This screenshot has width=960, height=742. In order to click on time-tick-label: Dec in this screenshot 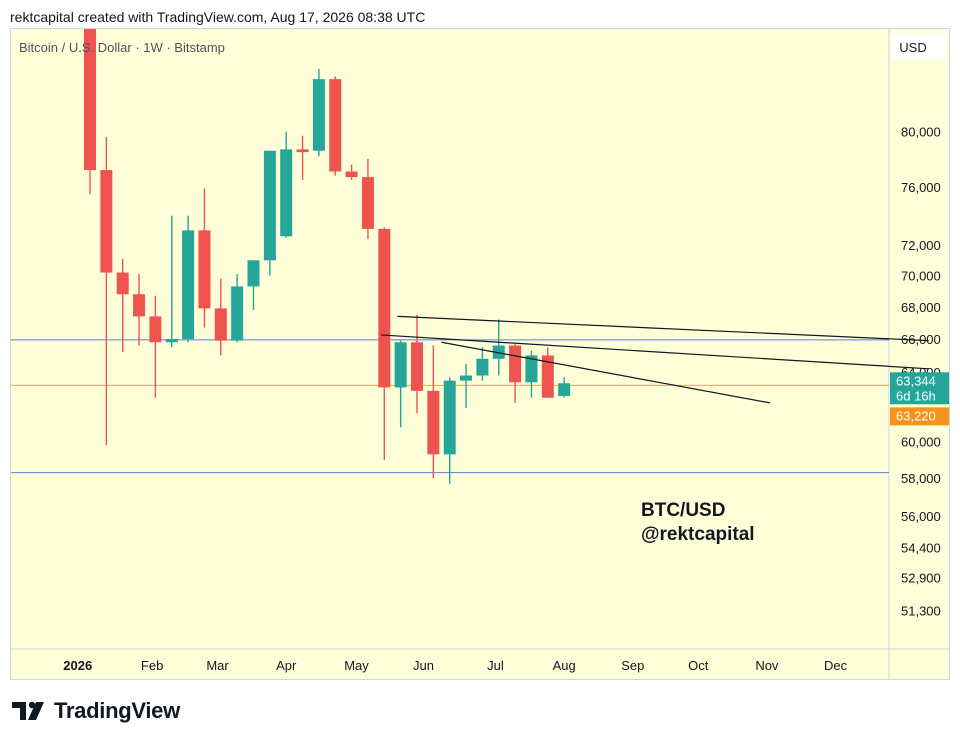, I will do `click(836, 665)`.